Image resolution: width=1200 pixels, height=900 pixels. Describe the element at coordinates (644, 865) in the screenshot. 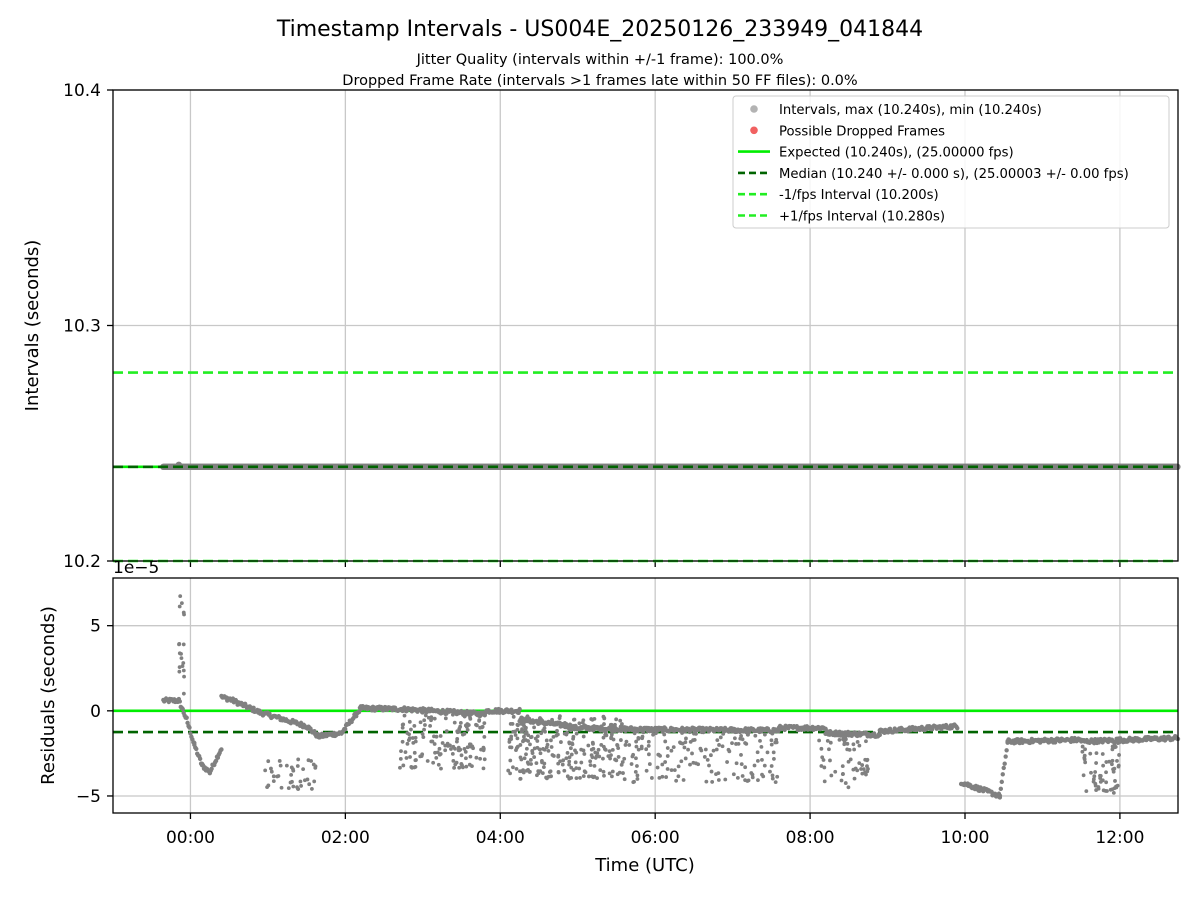

I see `x-axis-label: Time (UTC)` at that location.